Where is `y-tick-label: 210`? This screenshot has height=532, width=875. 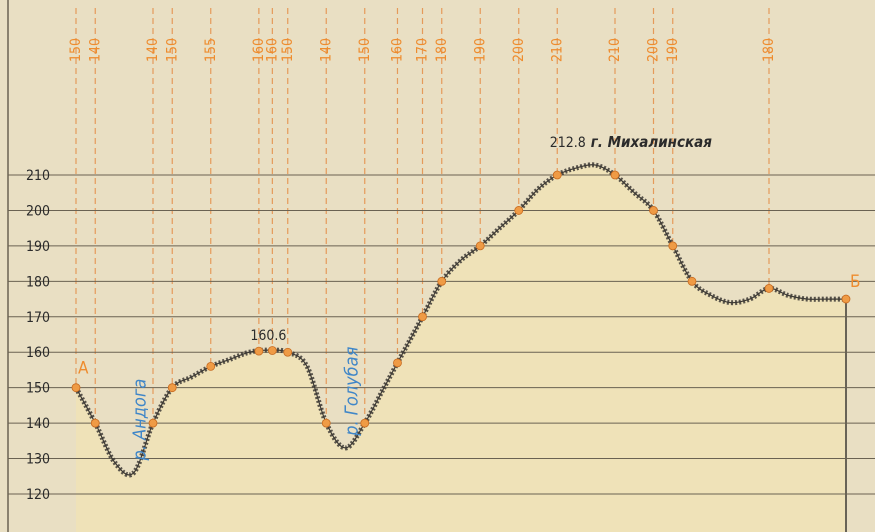 y-tick-label: 210 is located at coordinates (38, 176).